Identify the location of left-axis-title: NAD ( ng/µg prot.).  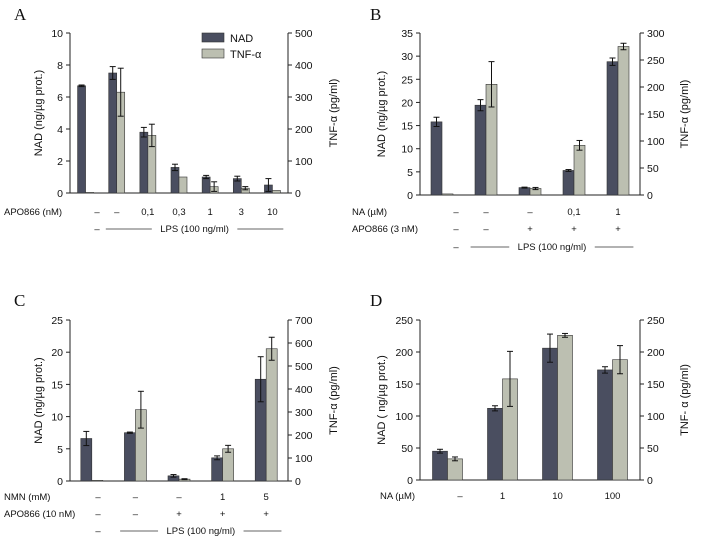
(382, 399).